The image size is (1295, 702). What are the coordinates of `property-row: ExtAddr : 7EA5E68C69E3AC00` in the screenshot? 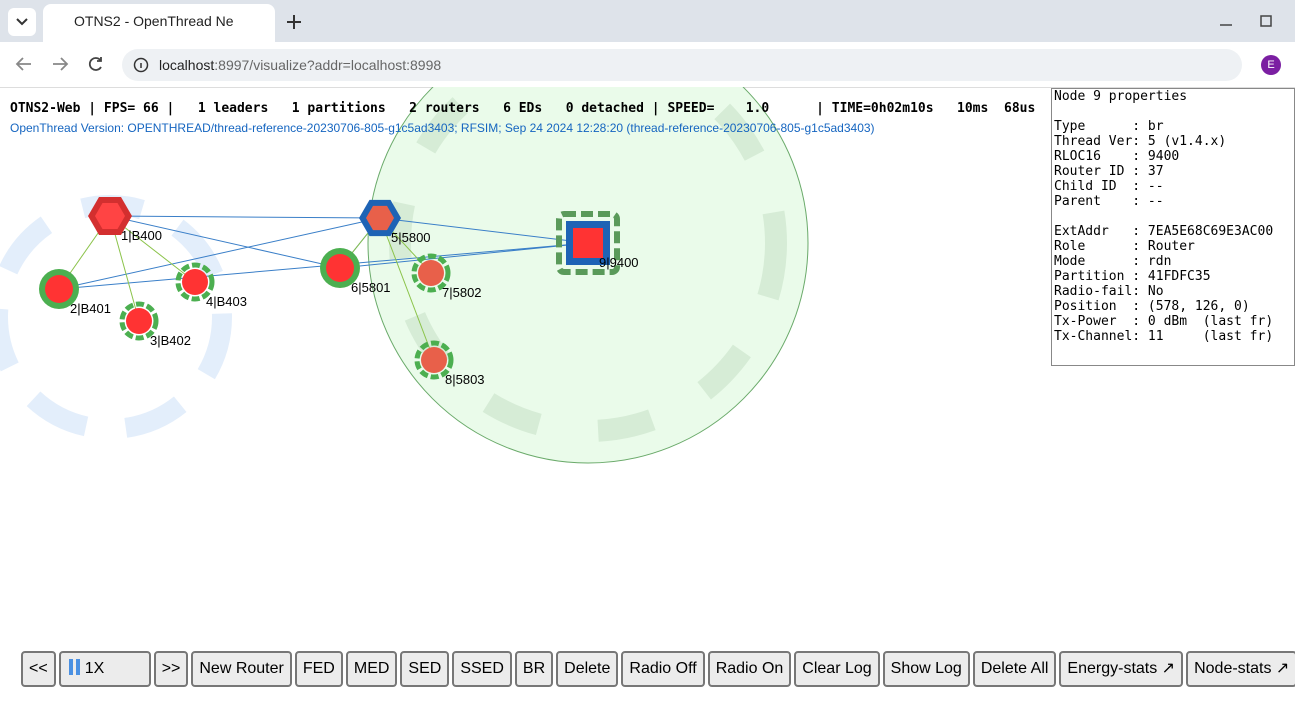 It's located at (1164, 231).